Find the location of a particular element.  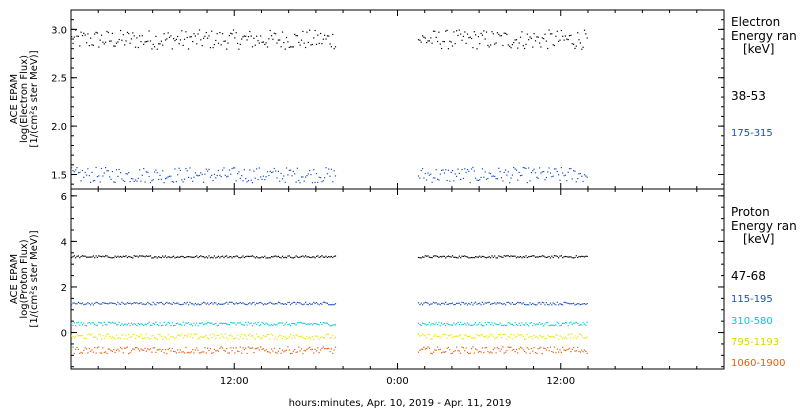

x-tick-label: 0:00 is located at coordinates (397, 381).